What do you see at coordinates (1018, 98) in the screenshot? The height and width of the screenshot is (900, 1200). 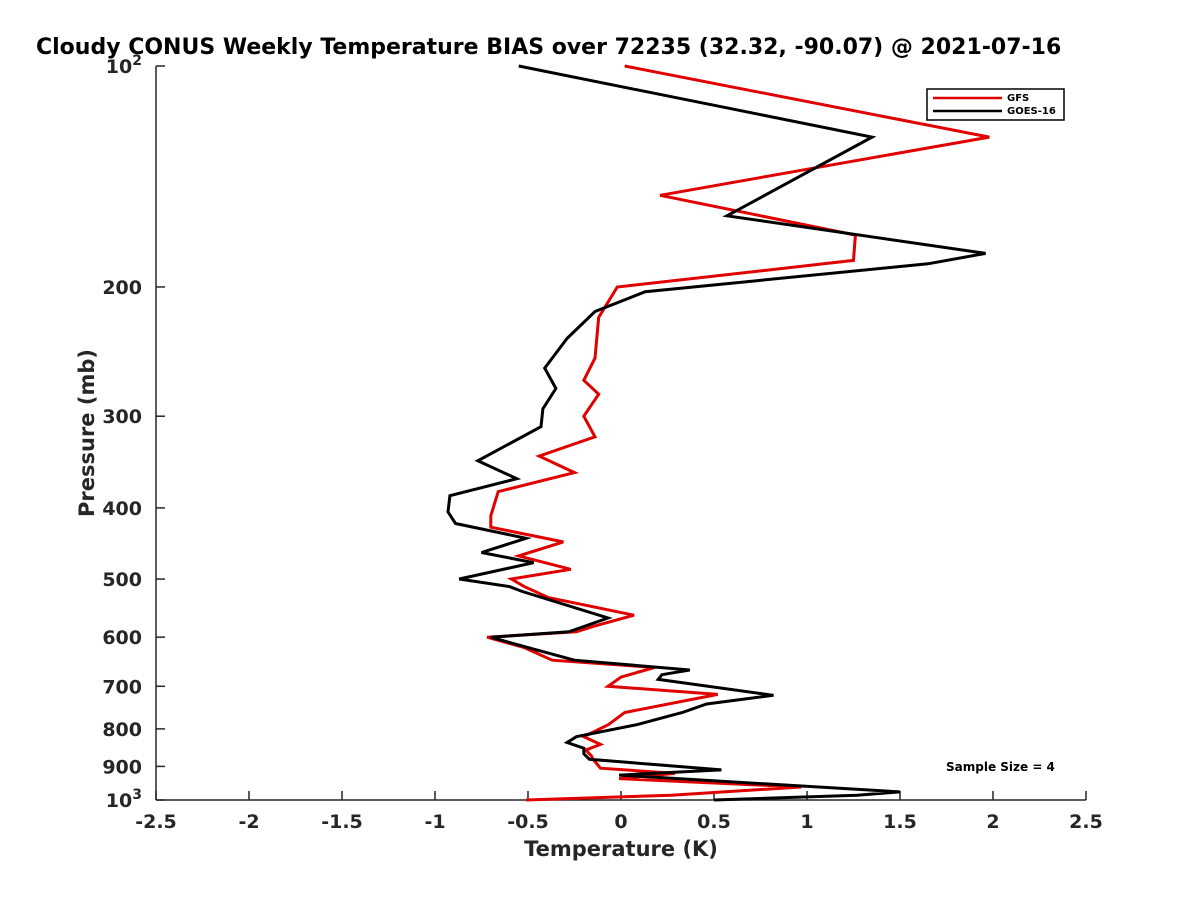 I see `legend-label-gfs: GFS` at bounding box center [1018, 98].